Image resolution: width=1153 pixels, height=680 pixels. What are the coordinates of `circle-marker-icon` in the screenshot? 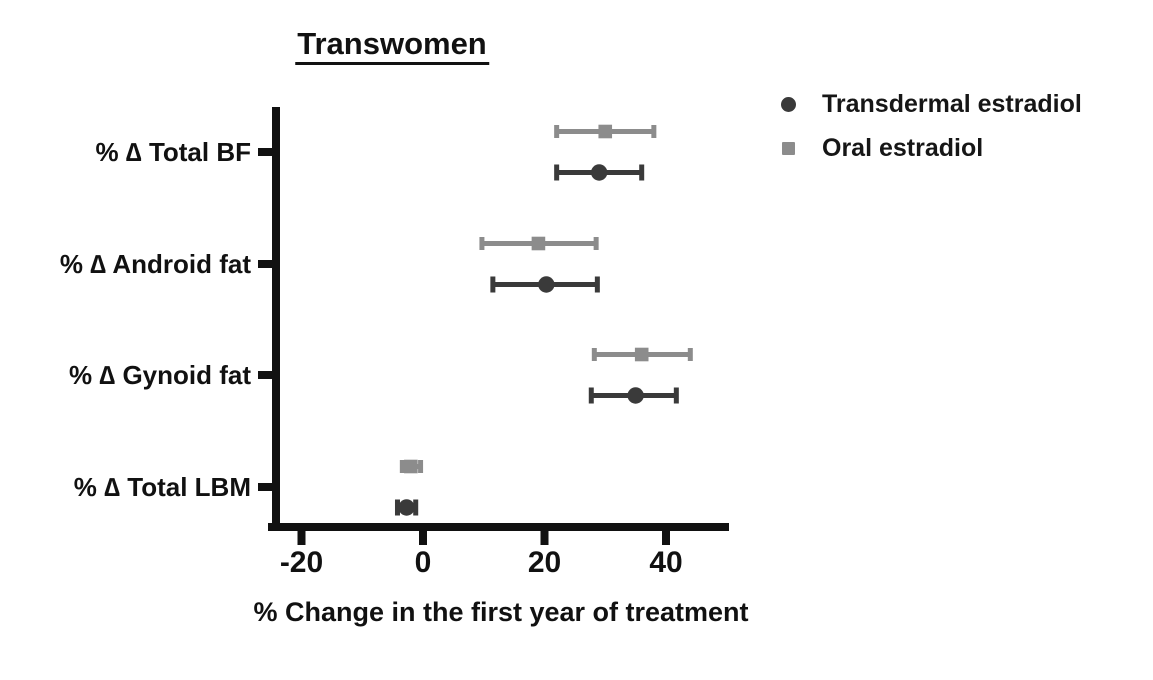 It's located at (788, 104).